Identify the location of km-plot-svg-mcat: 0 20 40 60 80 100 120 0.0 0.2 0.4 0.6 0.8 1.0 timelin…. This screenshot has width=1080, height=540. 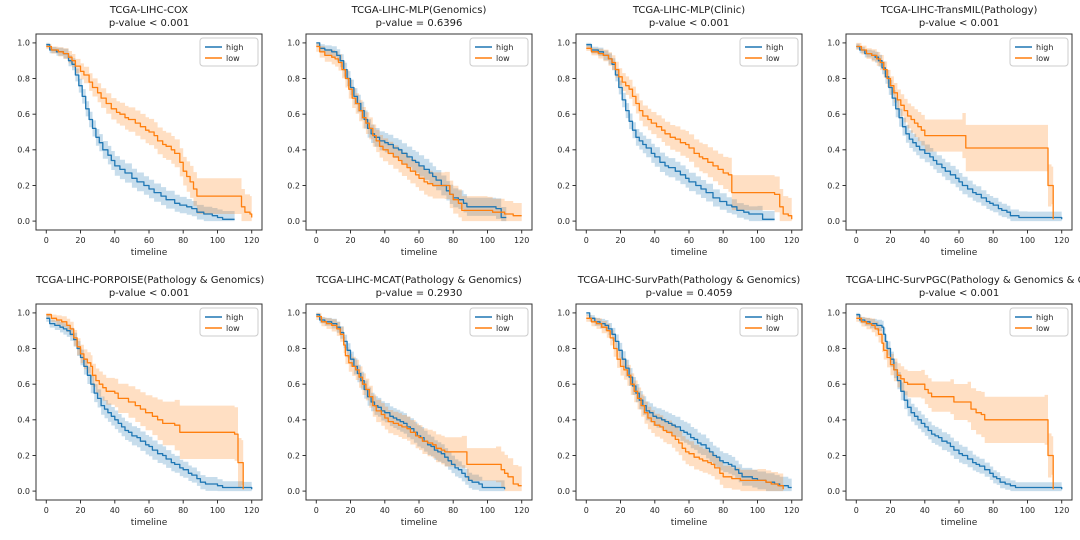
(410, 415).